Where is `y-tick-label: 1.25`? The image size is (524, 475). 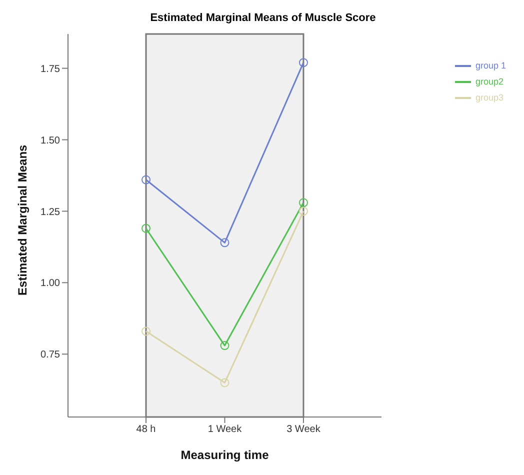
y-tick-label: 1.25 is located at coordinates (50, 212).